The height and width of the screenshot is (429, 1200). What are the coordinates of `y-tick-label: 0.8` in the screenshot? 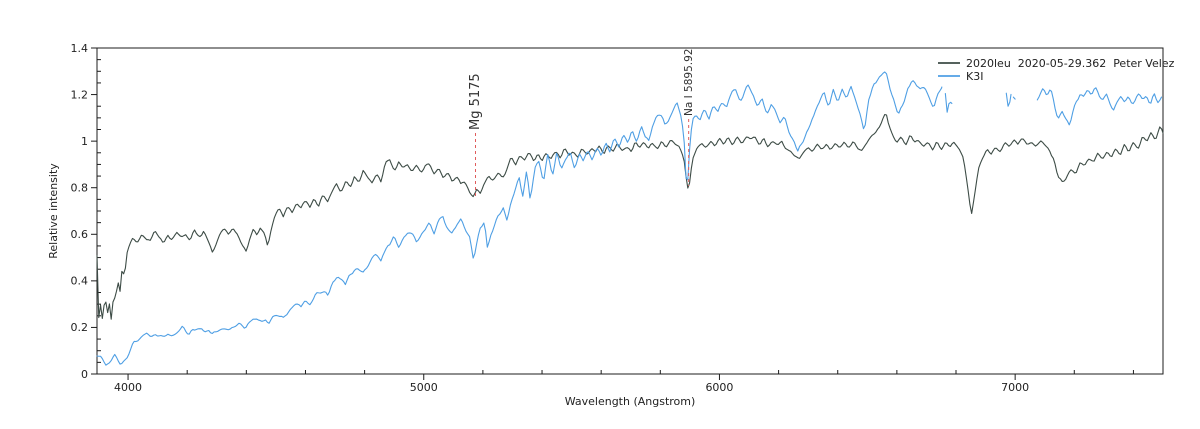 It's located at (80, 188).